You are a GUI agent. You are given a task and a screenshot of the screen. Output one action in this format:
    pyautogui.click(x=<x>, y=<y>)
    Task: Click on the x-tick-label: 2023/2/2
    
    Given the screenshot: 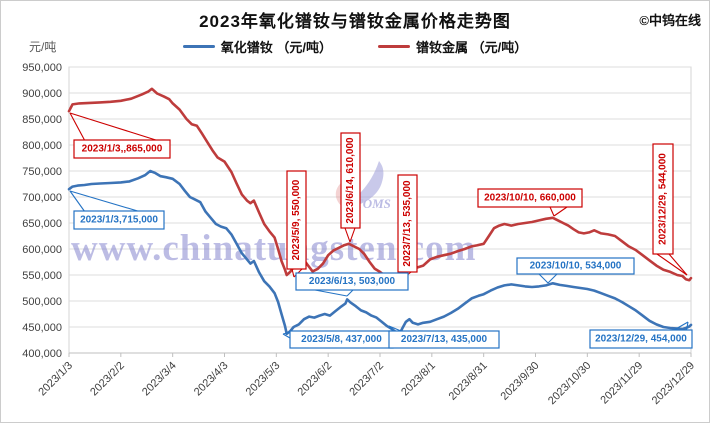 What is the action you would take?
    pyautogui.click(x=107, y=379)
    